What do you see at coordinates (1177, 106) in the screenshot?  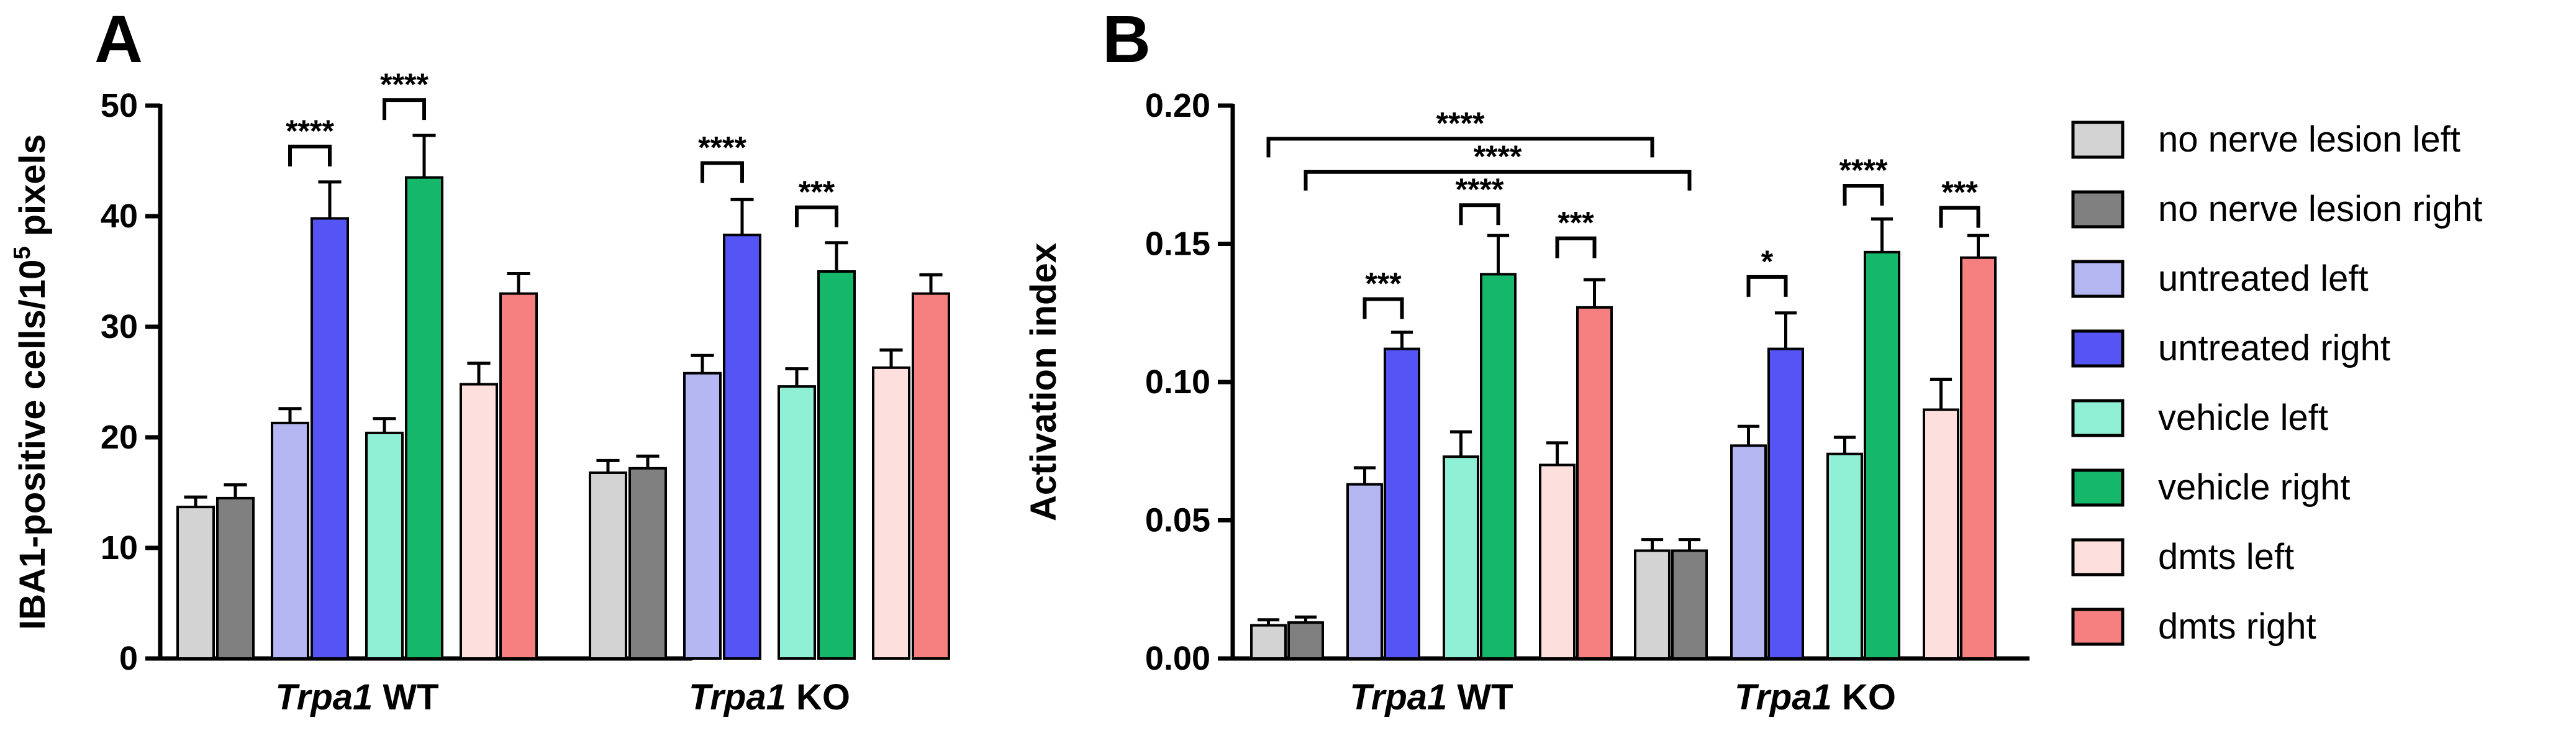 I see `y-tick-label: 0.20` at bounding box center [1177, 106].